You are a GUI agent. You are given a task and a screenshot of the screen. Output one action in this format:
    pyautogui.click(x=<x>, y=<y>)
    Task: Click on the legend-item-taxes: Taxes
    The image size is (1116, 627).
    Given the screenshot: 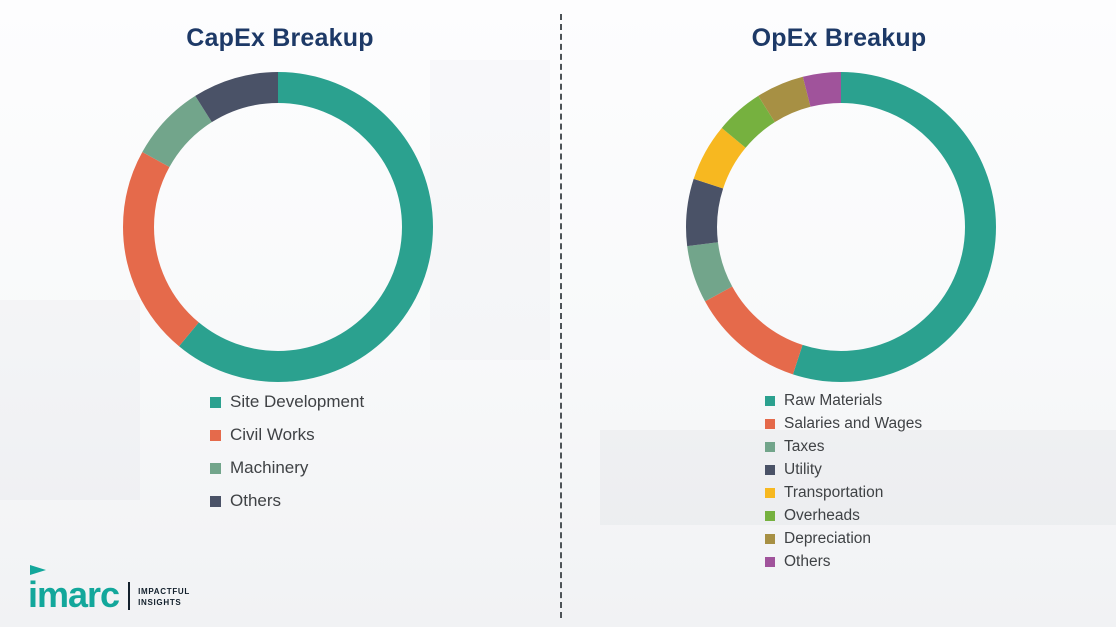 What is the action you would take?
    pyautogui.click(x=843, y=447)
    